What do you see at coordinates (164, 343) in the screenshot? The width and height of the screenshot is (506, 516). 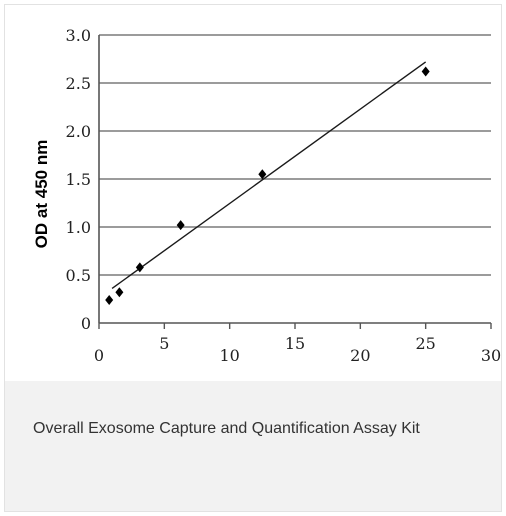 I see `x-tick-label: 5` at bounding box center [164, 343].